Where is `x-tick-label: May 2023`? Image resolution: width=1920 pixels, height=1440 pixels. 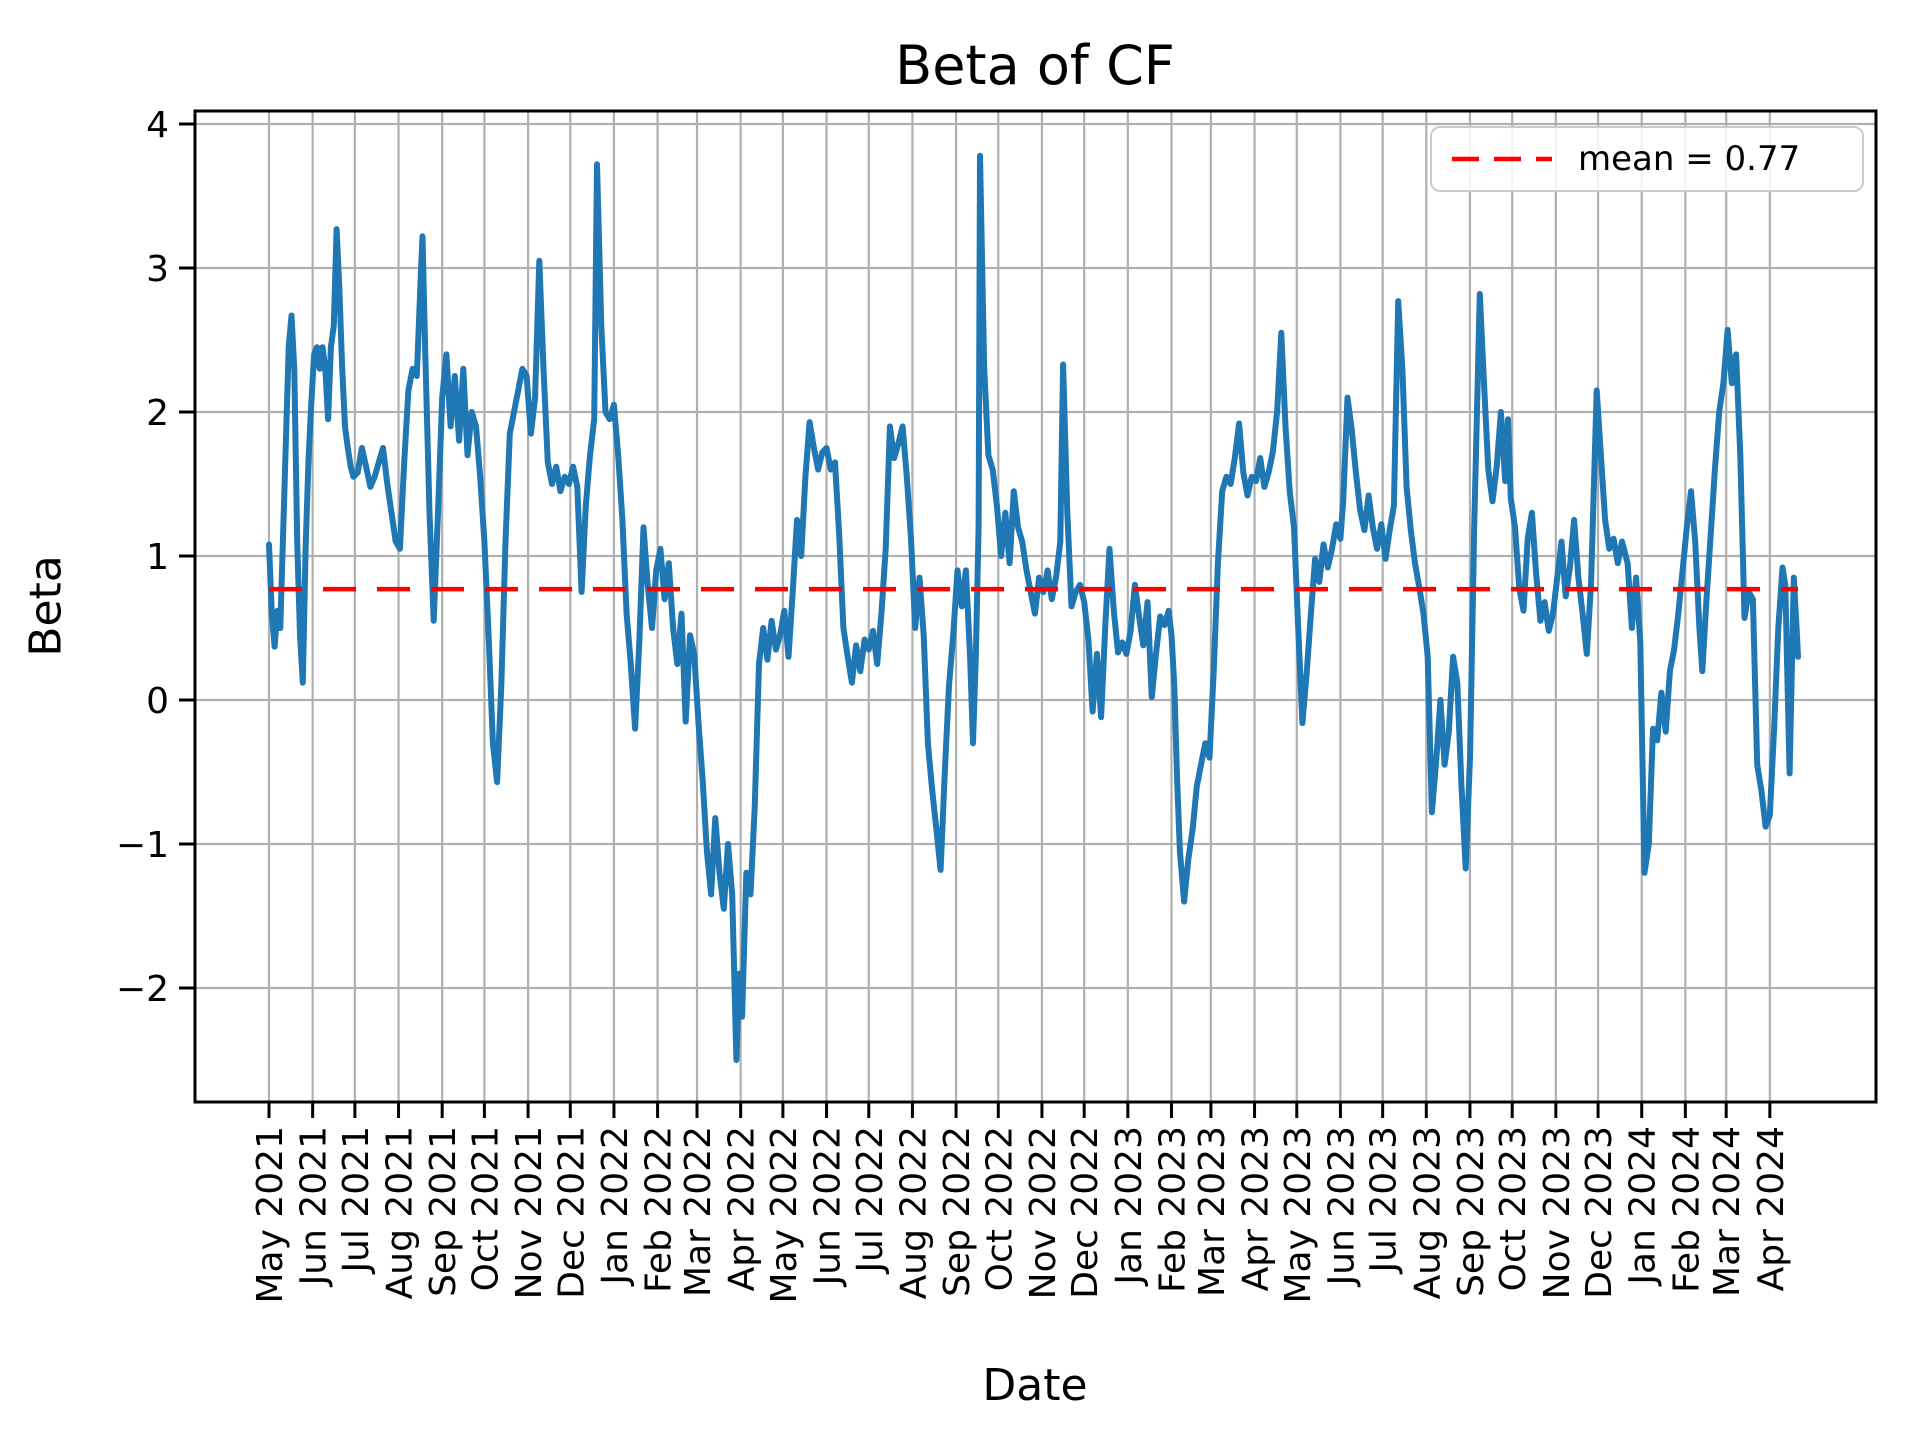 x-tick-label: May 2023 is located at coordinates (1298, 1215).